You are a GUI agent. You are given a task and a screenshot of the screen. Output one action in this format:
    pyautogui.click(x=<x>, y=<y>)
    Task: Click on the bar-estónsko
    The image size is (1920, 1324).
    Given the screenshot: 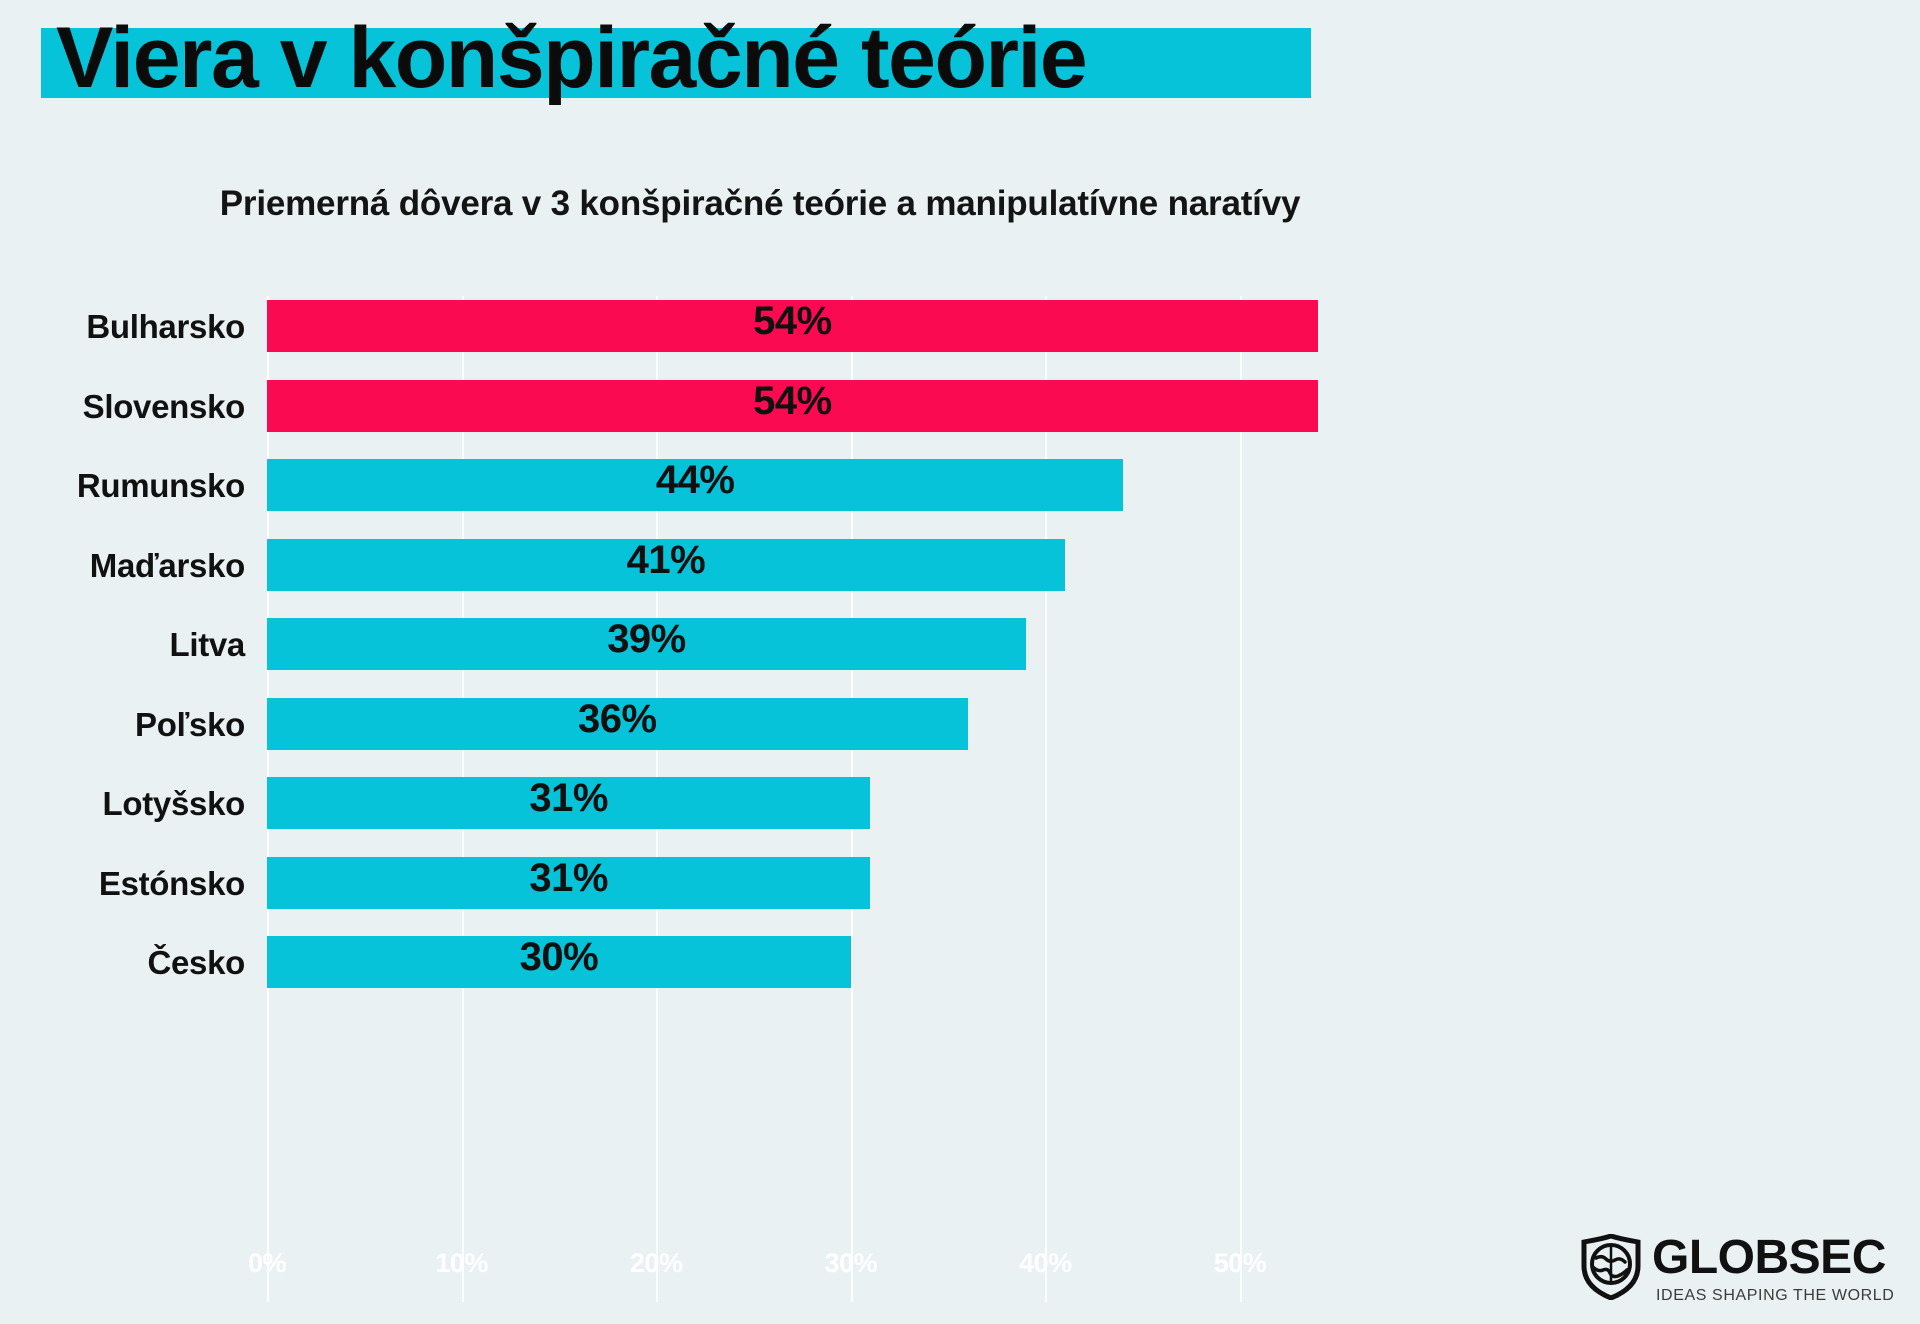 What is the action you would take?
    pyautogui.click(x=569, y=882)
    